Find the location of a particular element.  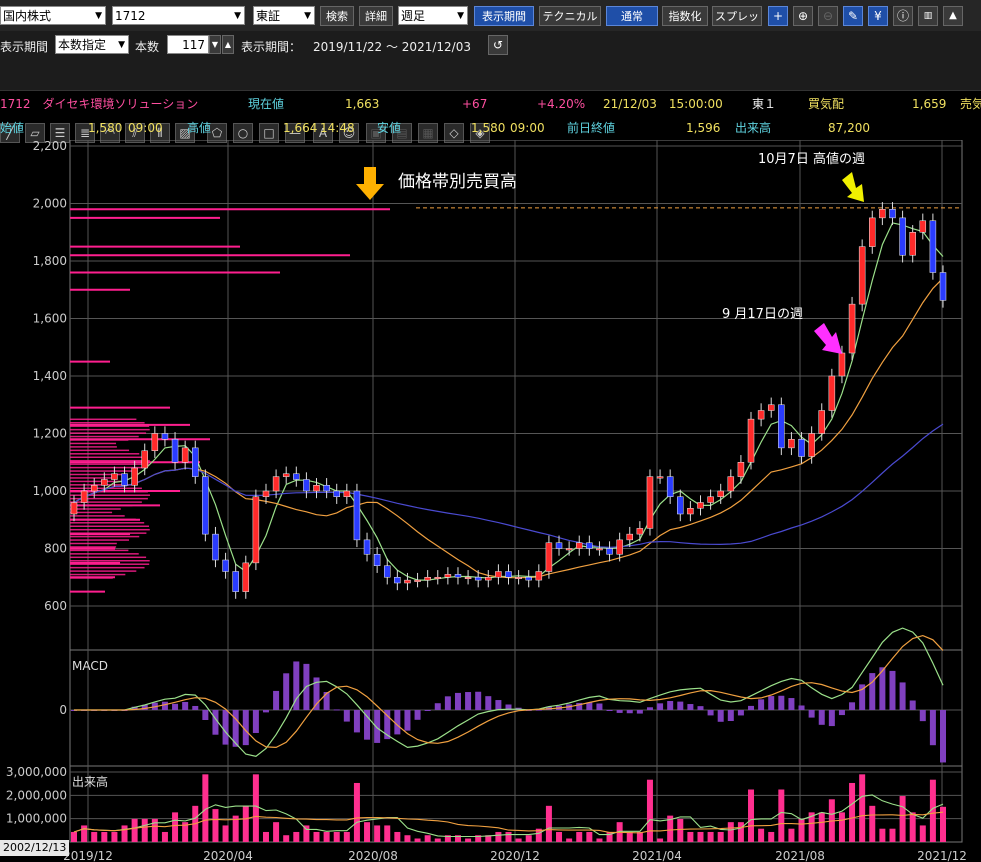

detail-button: 詳細 is located at coordinates (376, 16).